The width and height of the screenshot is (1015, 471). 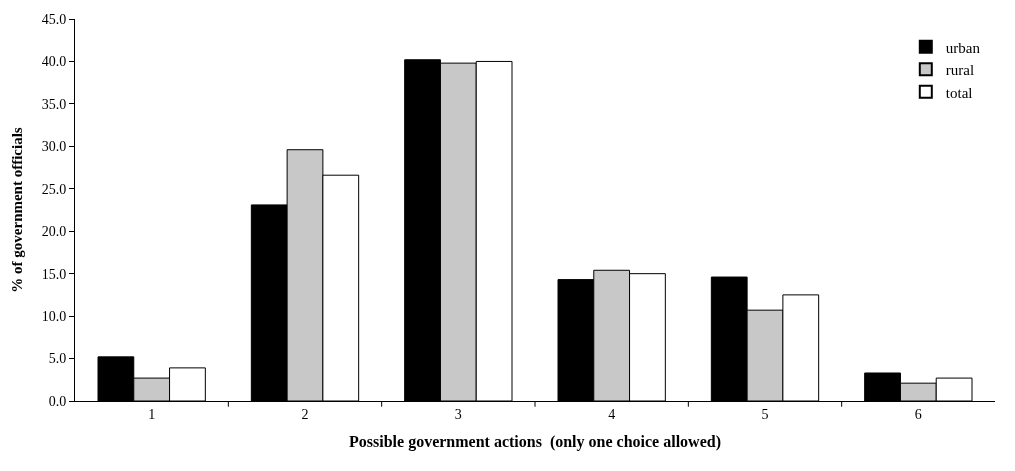 What do you see at coordinates (54, 232) in the screenshot?
I see `y-tick-label: 20.0` at bounding box center [54, 232].